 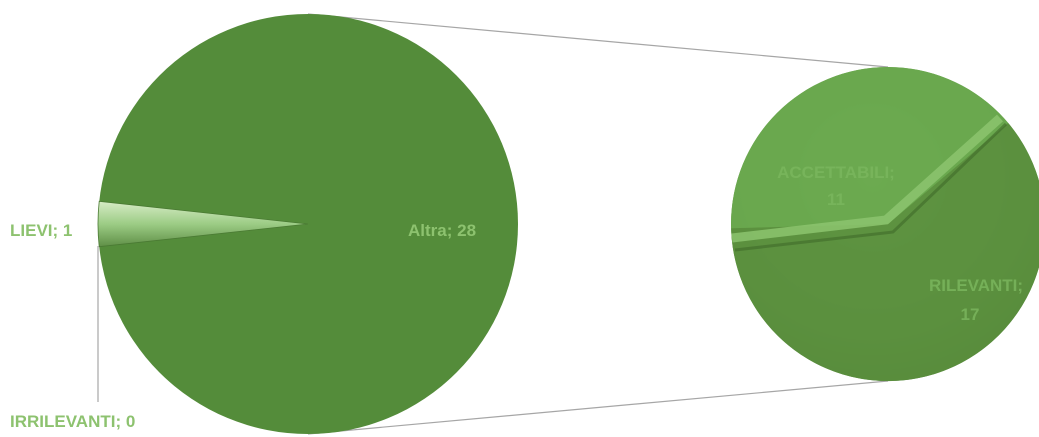 What do you see at coordinates (598, 40) in the screenshot?
I see `connector-line-top` at bounding box center [598, 40].